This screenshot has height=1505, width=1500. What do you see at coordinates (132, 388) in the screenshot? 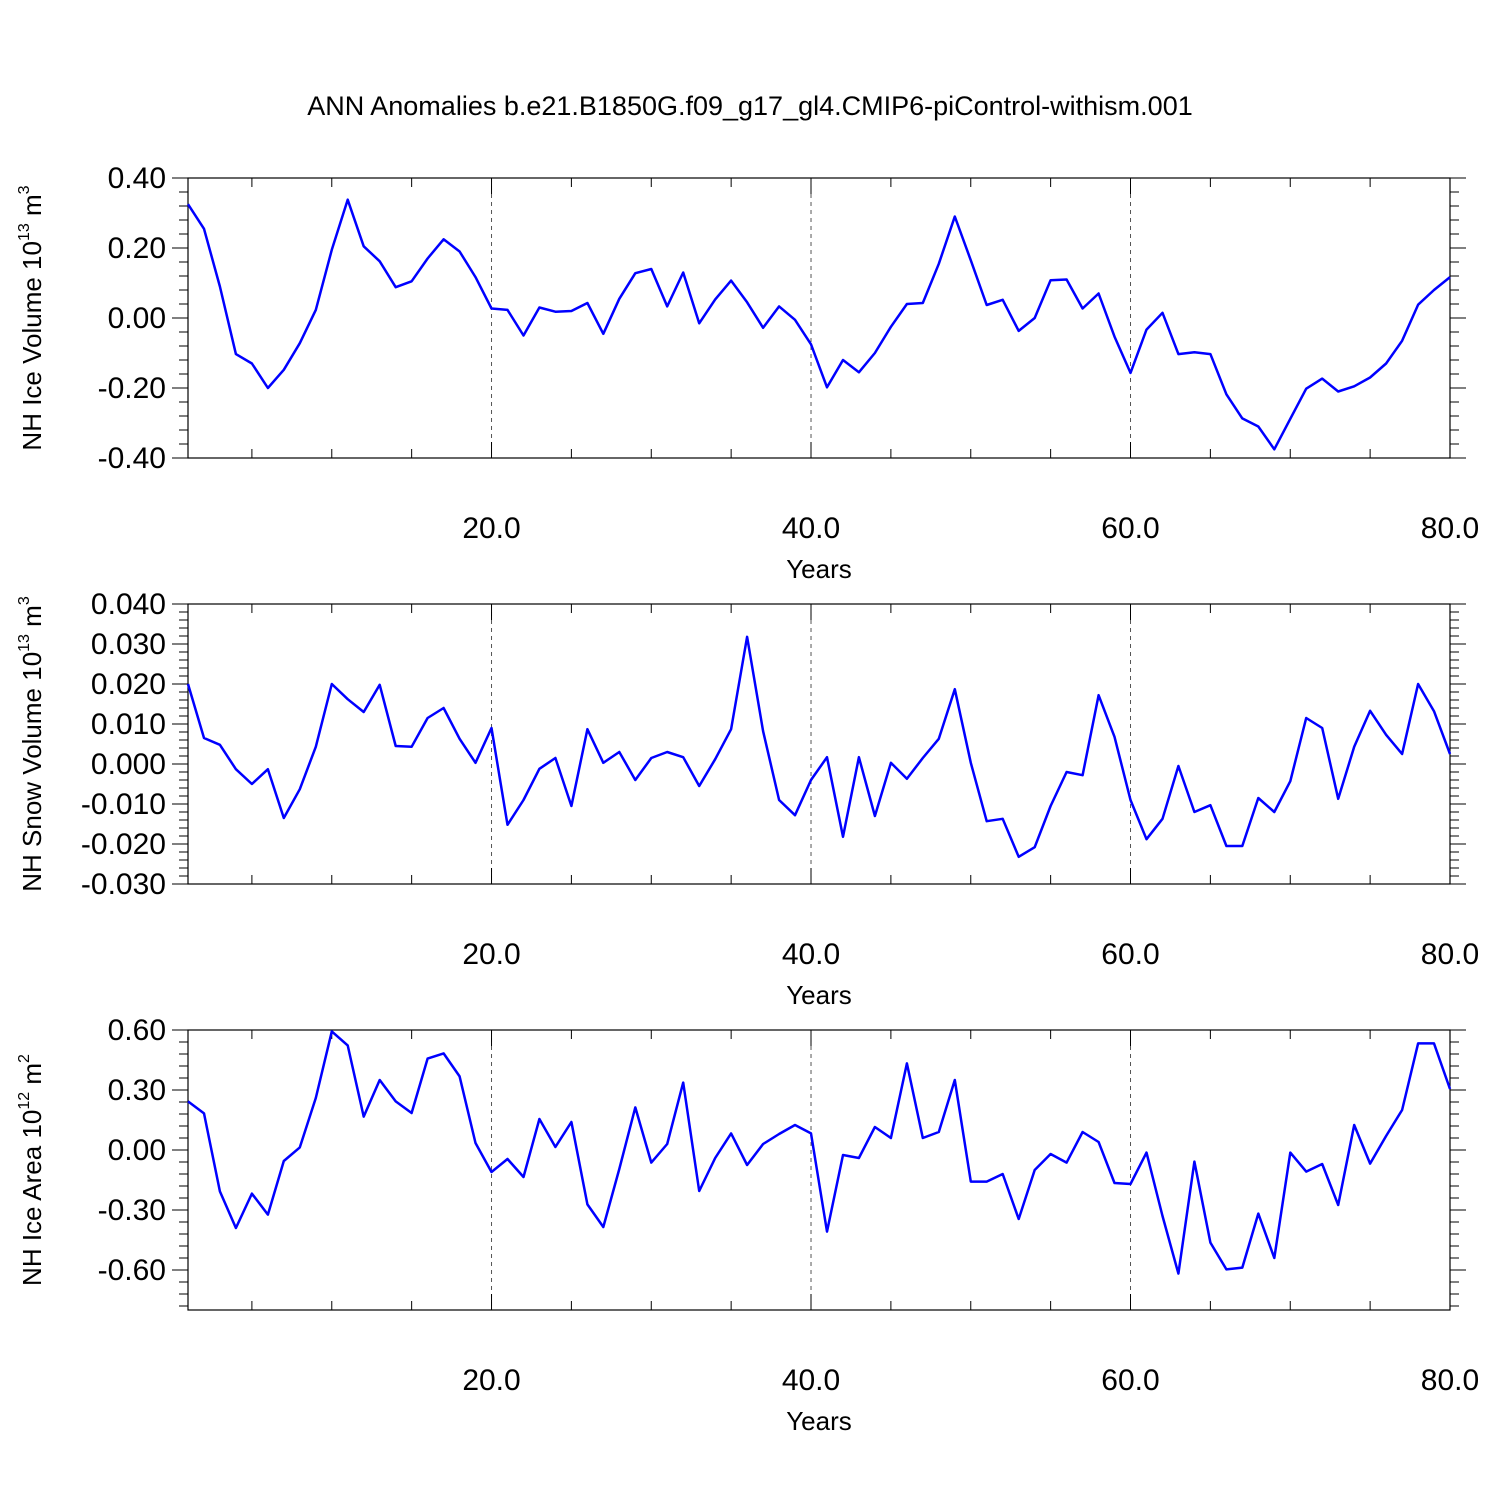
I see `y-tick-label: -0.20` at bounding box center [132, 388].